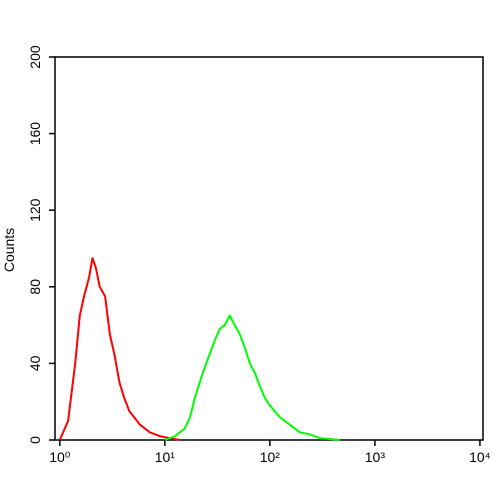  I want to click on y-tick-label: 40, so click(35, 363).